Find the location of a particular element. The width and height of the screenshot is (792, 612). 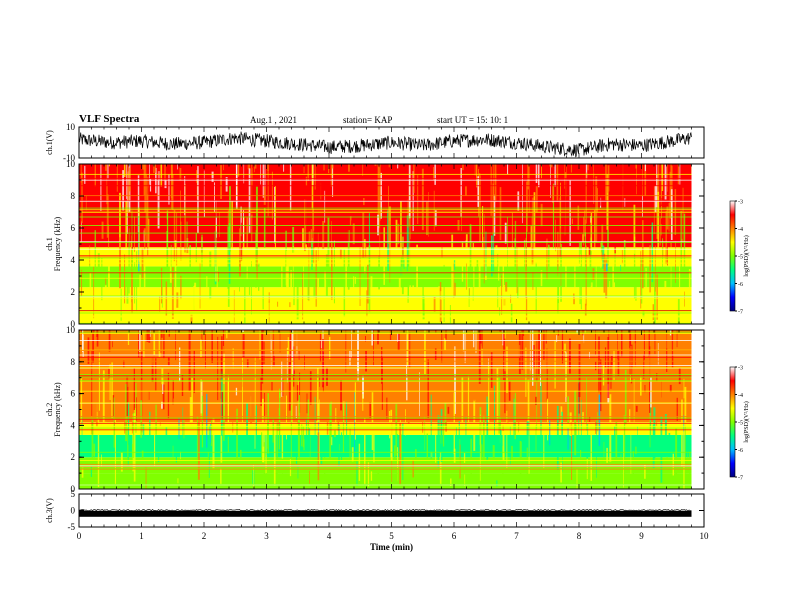

ch1-spectrogram-colorbar-label: log(PSD)(V²/Hz) is located at coordinates (746, 255).